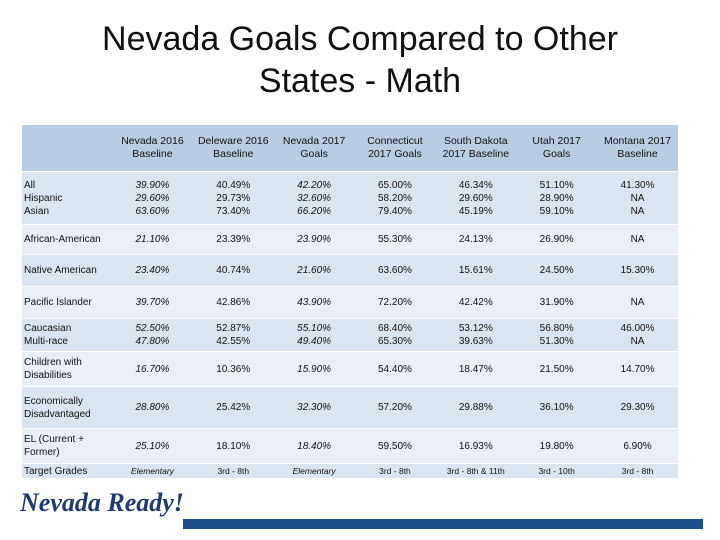  I want to click on cell-line: 29.88%, so click(475, 407).